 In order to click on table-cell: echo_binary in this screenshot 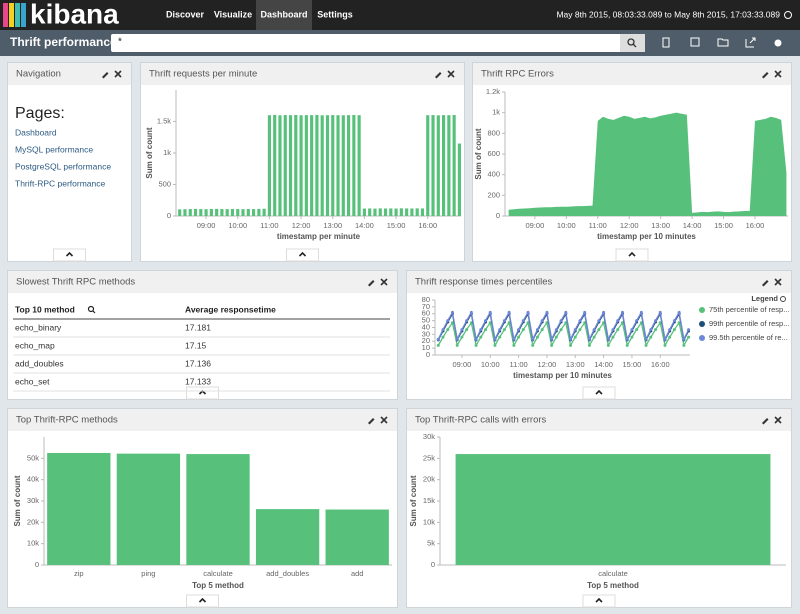, I will do `click(38, 327)`.